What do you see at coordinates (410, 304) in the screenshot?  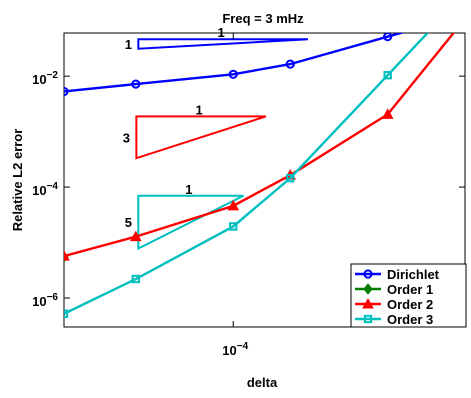 I see `legend-label: Order 2` at bounding box center [410, 304].